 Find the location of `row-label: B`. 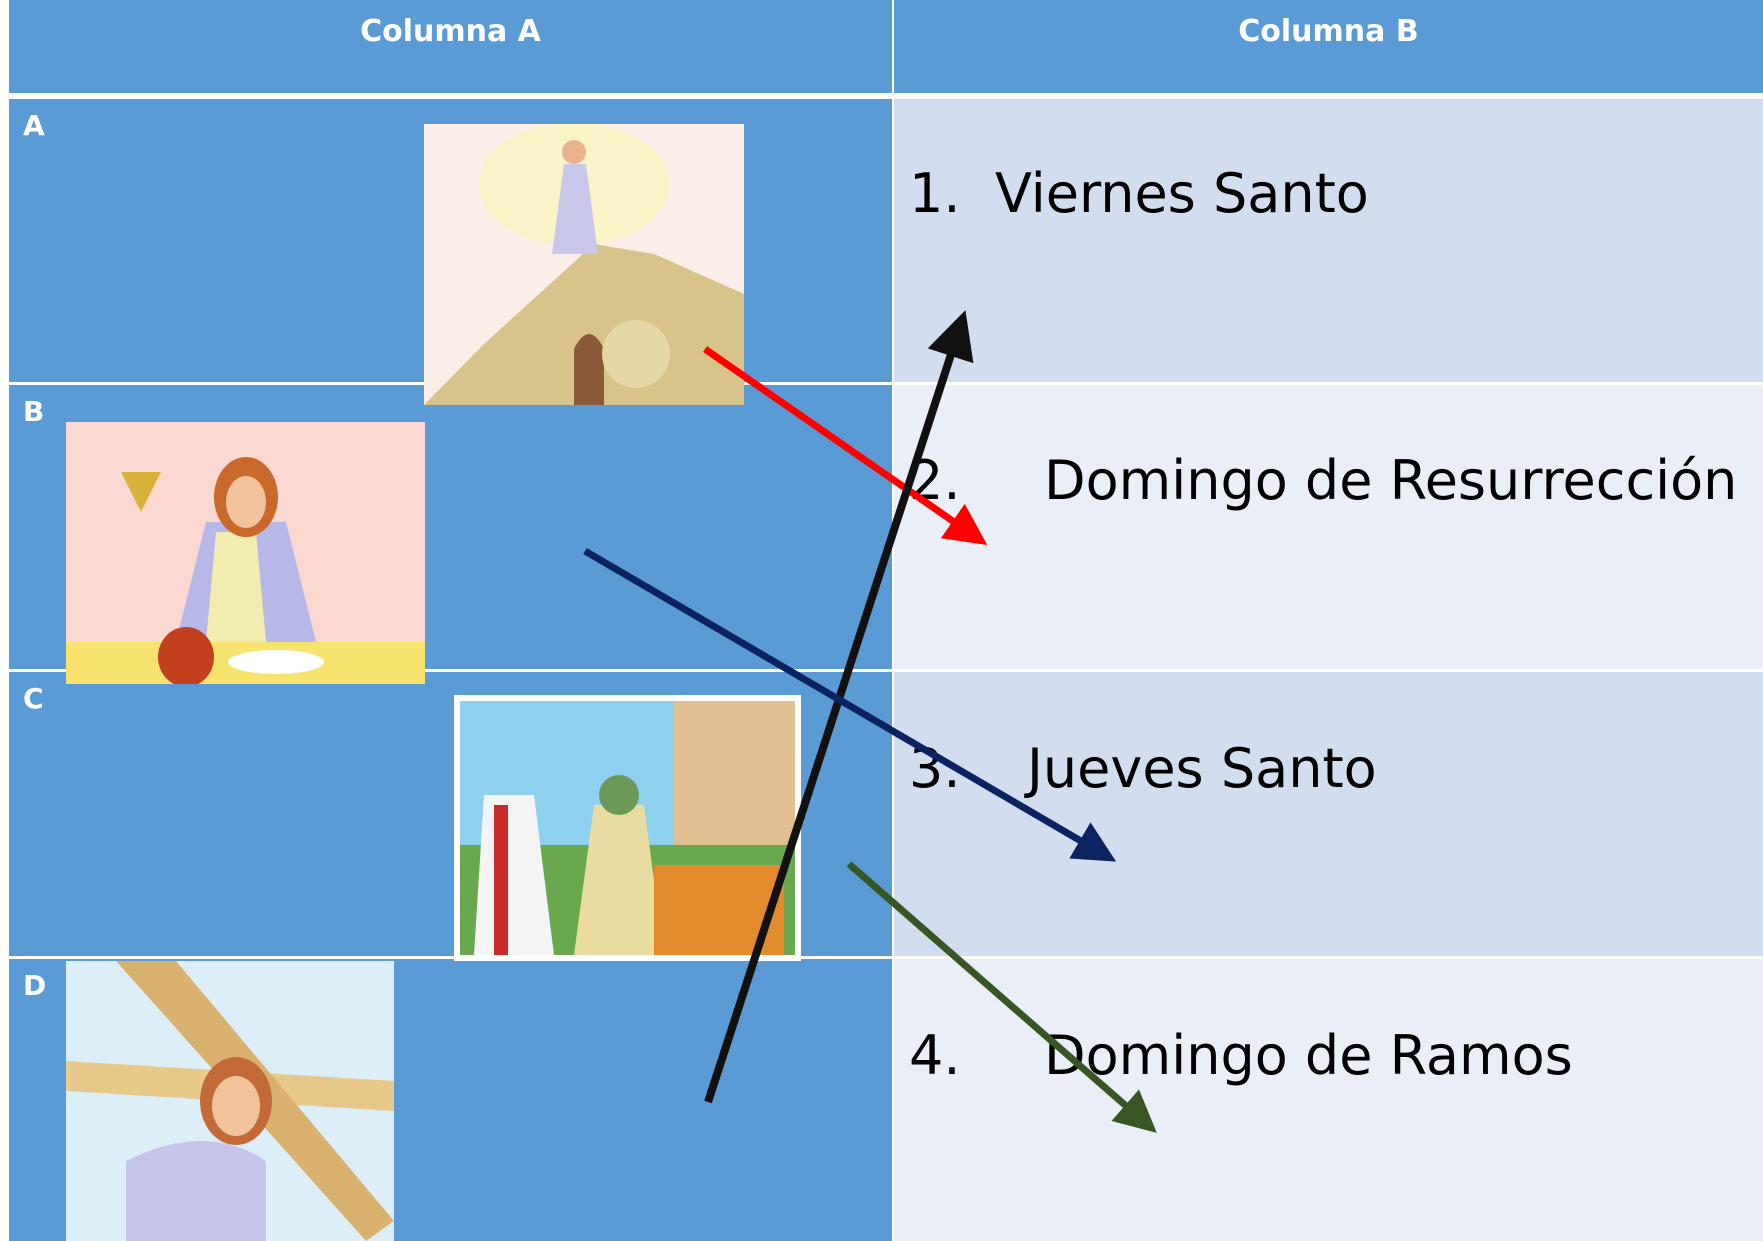

row-label: B is located at coordinates (34, 411).